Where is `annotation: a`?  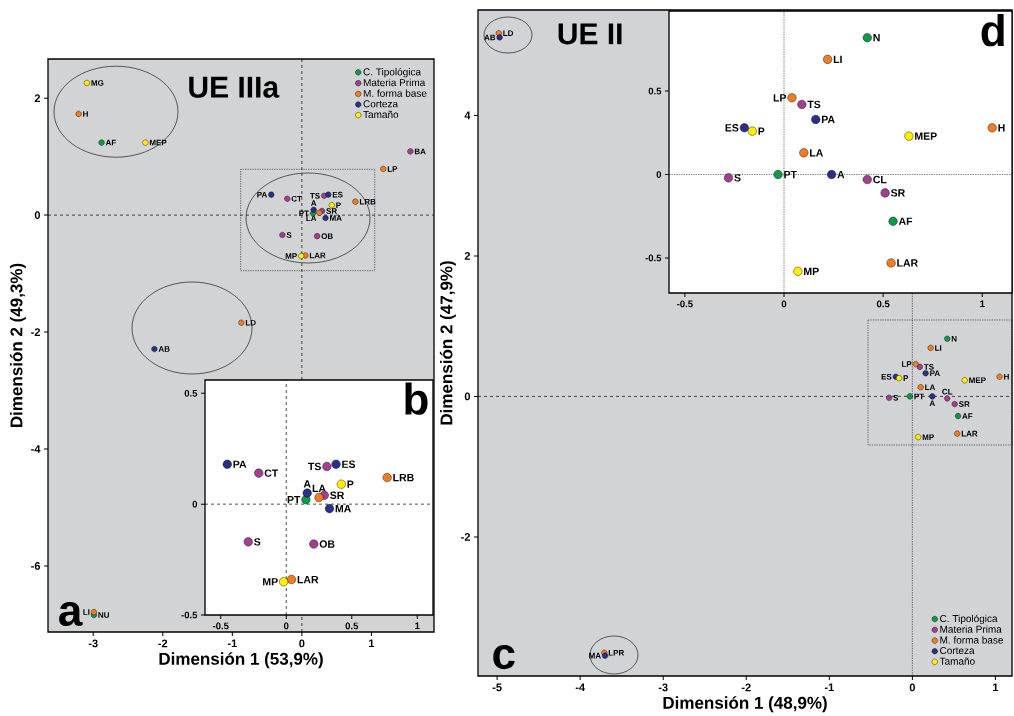
annotation: a is located at coordinates (71, 614).